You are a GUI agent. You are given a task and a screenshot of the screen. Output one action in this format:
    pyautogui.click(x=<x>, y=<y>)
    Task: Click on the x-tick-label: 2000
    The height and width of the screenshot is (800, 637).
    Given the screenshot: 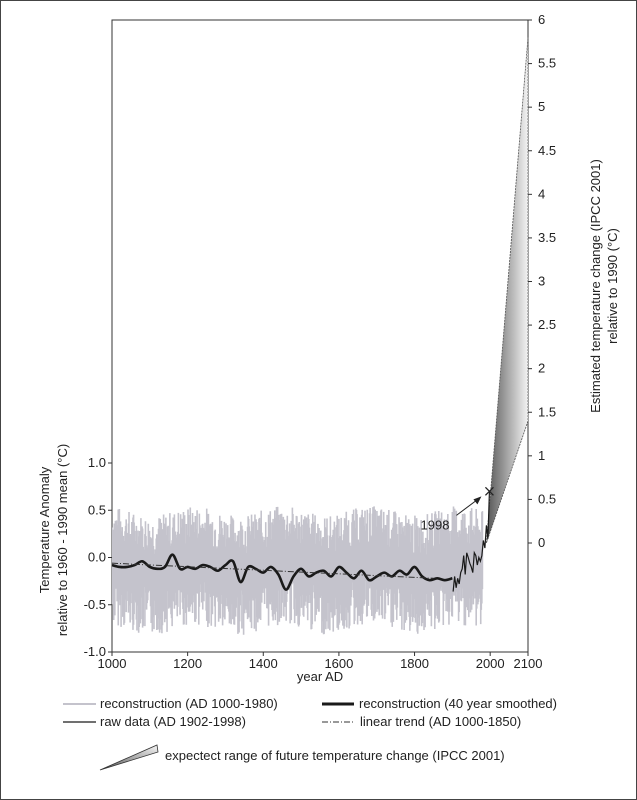 What is the action you would take?
    pyautogui.click(x=490, y=663)
    